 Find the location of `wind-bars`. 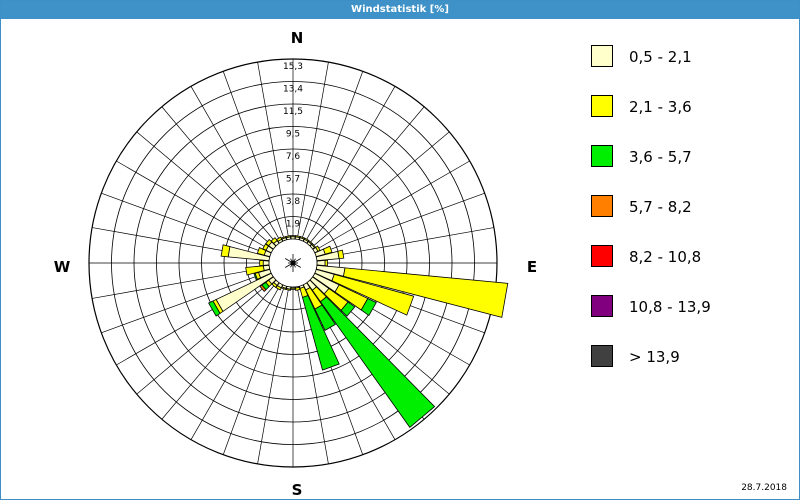

wind-bars is located at coordinates (358, 331).